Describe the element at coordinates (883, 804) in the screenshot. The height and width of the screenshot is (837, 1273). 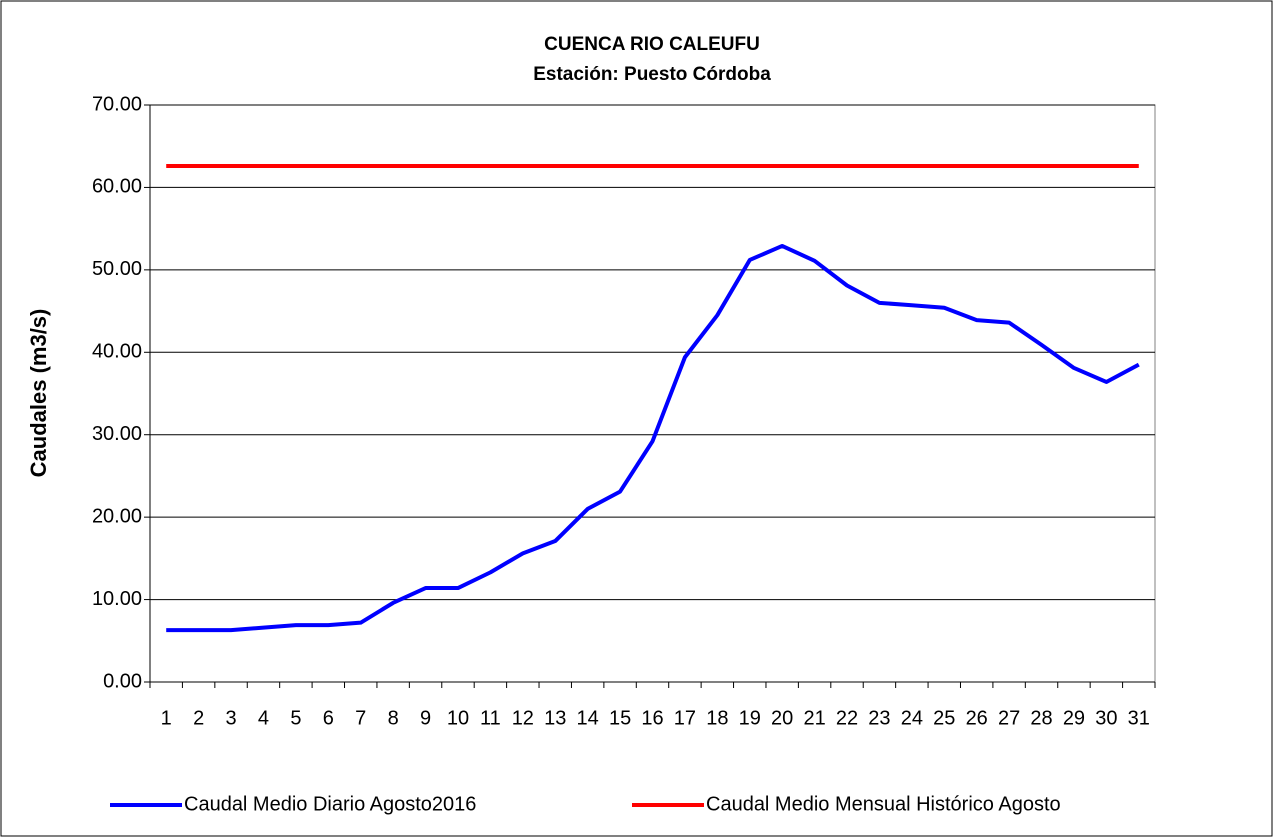
I see `legend-label: Caudal Medio Mensual Histórico Agosto` at that location.